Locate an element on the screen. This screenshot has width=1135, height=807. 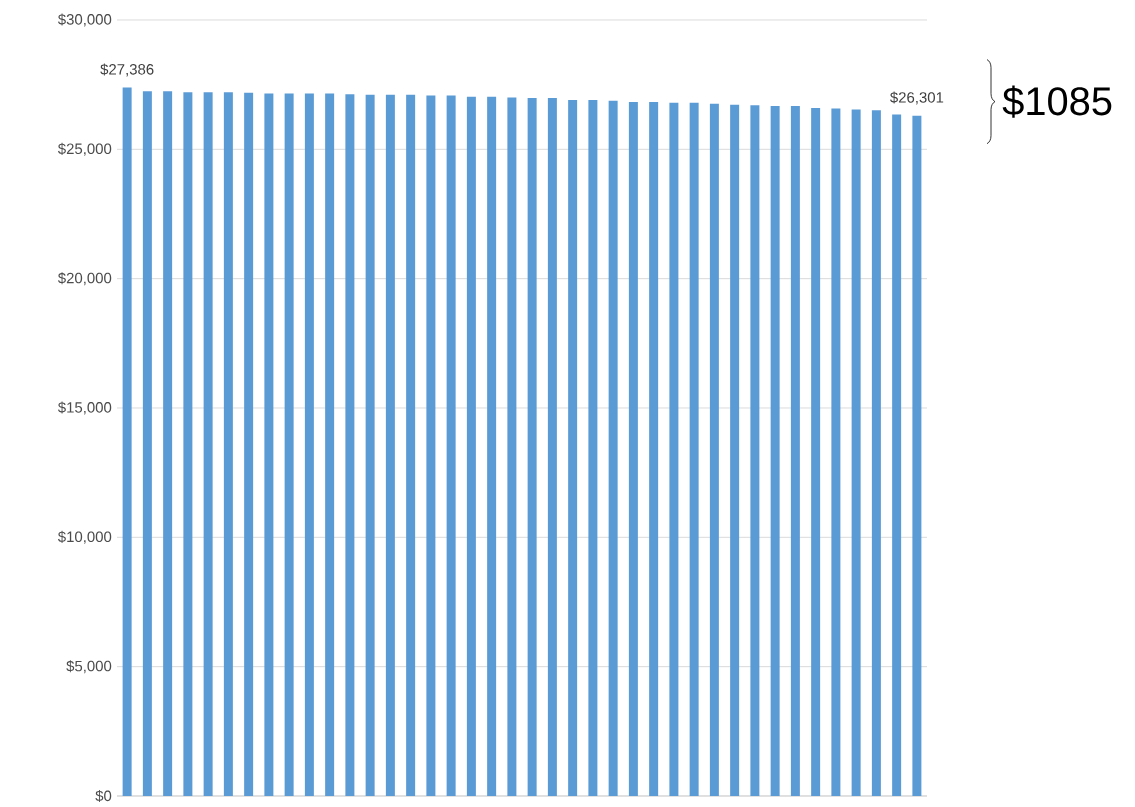
y-tick-label: $0 is located at coordinates (103, 796).